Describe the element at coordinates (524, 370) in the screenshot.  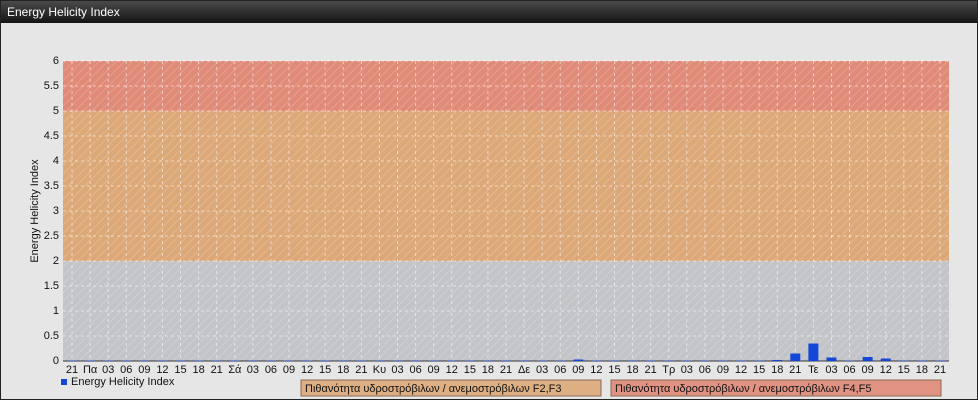
I see `x-tick-label: Δε` at that location.